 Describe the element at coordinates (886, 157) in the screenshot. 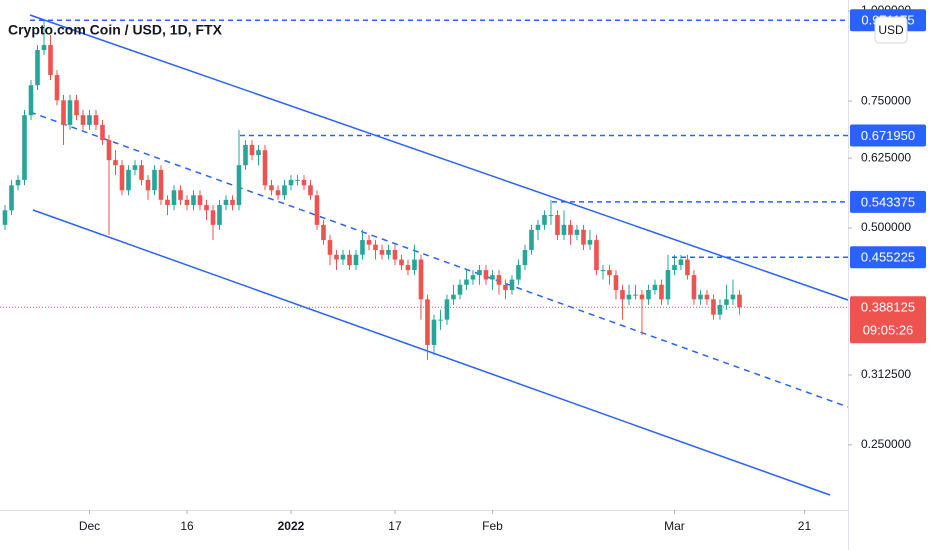

I see `y-tick-label: 0.625000` at that location.